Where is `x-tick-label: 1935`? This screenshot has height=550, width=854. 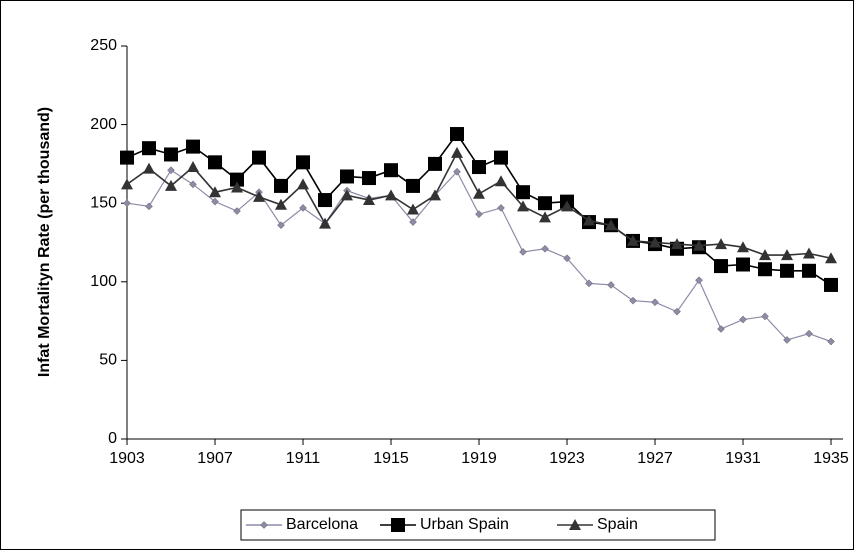
x-tick-label: 1935 is located at coordinates (831, 458).